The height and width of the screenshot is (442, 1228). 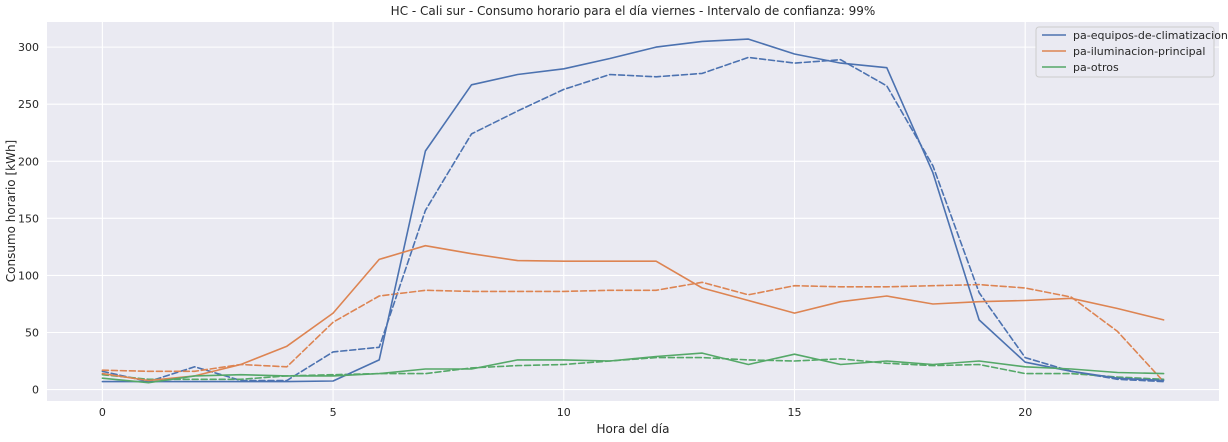 I want to click on y-tick-label: 150, so click(x=28, y=218).